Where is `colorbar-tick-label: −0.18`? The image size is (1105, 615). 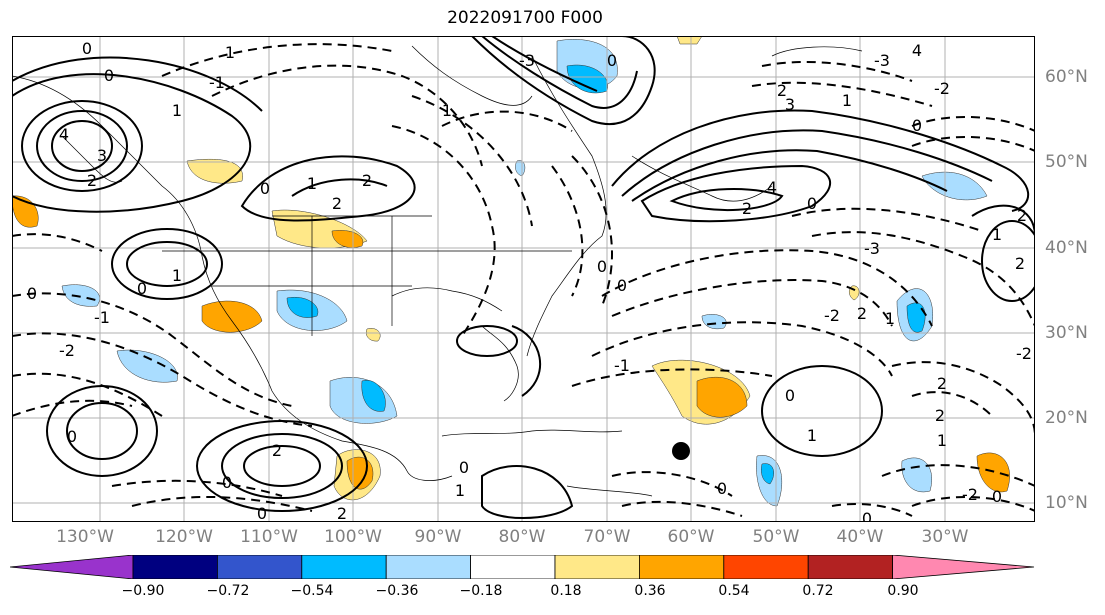 colorbar-tick-label: −0.18 is located at coordinates (481, 591).